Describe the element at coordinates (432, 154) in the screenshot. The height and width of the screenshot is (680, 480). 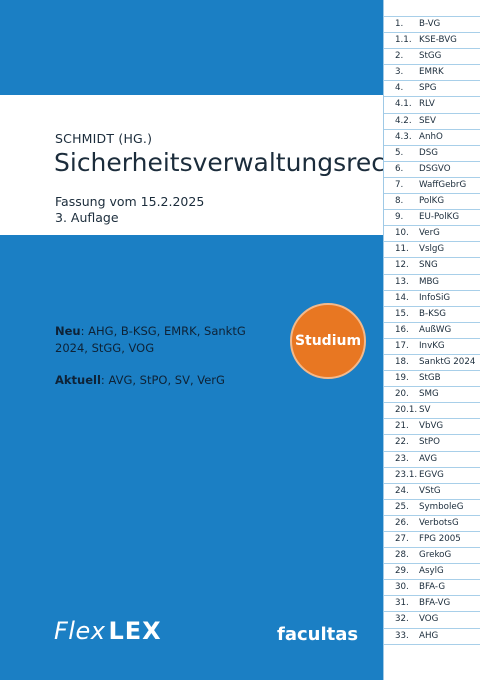
I see `index-row: 5. DSG` at that location.